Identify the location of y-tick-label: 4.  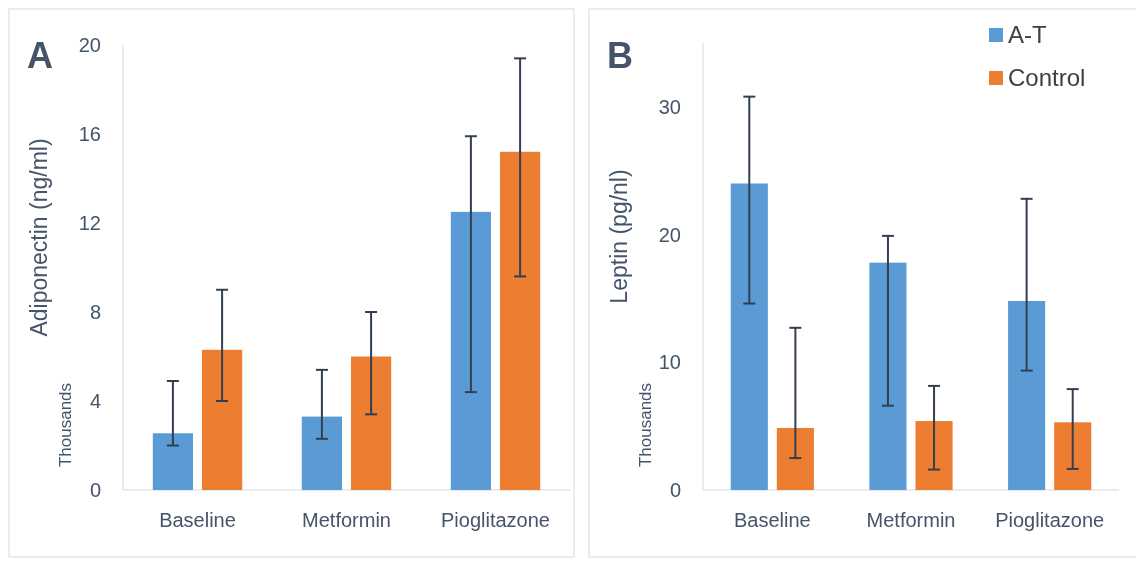
(95, 401).